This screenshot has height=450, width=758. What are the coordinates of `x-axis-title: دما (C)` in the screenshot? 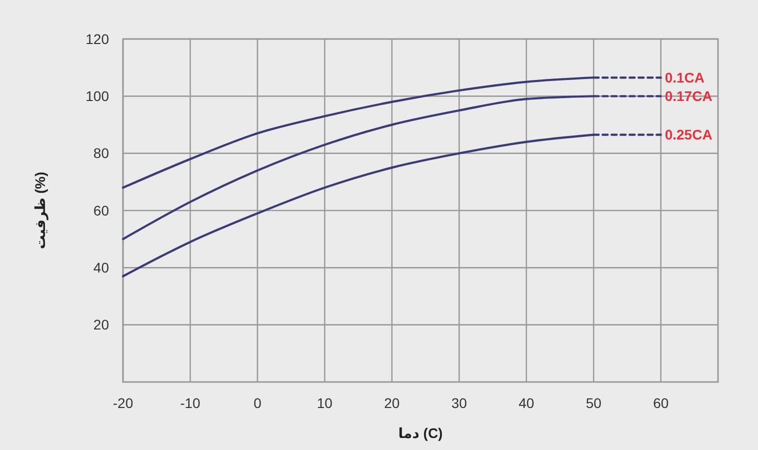 It's located at (420, 433).